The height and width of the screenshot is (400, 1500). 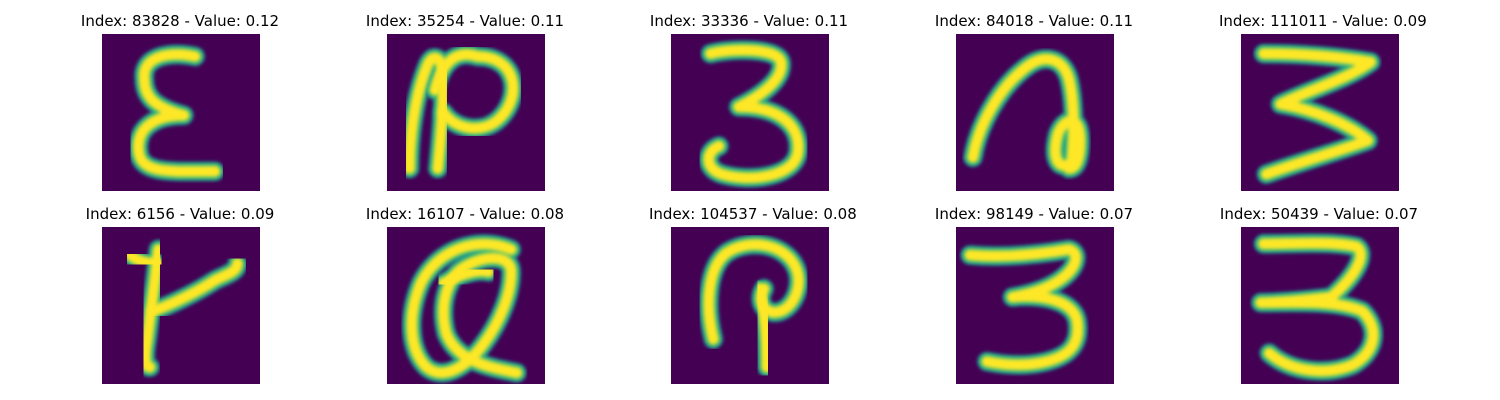 What do you see at coordinates (1034, 214) in the screenshot?
I see `panel-title: Index: 98149 - Value: 0.07` at bounding box center [1034, 214].